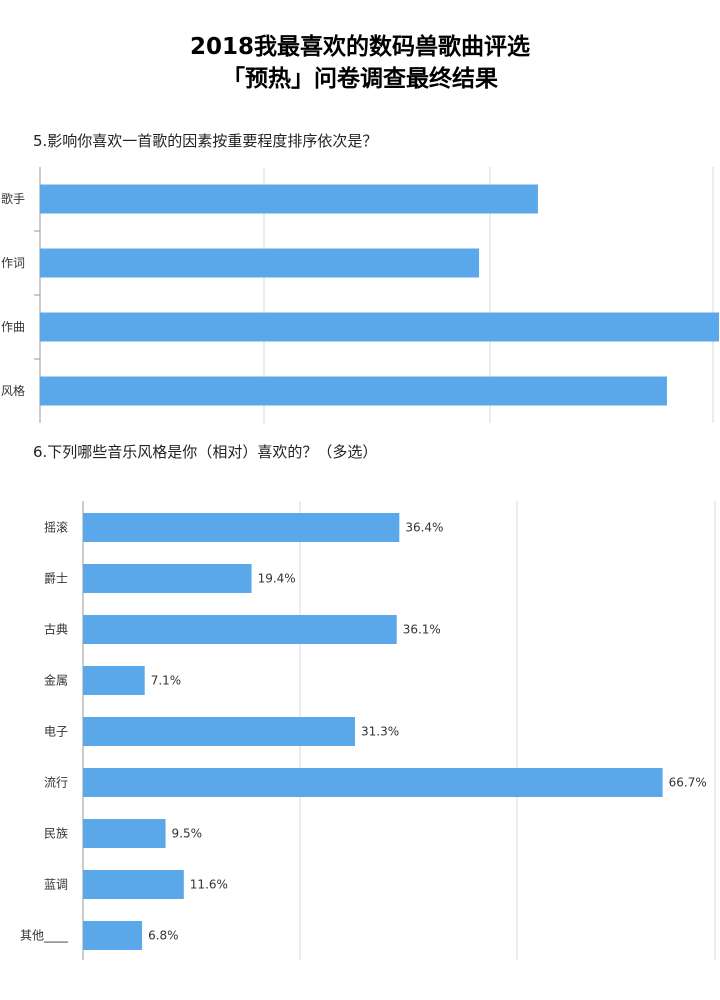 The width and height of the screenshot is (720, 1000). I want to click on page-title-line2: 「预热」问卷调查最终结果, so click(360, 79).